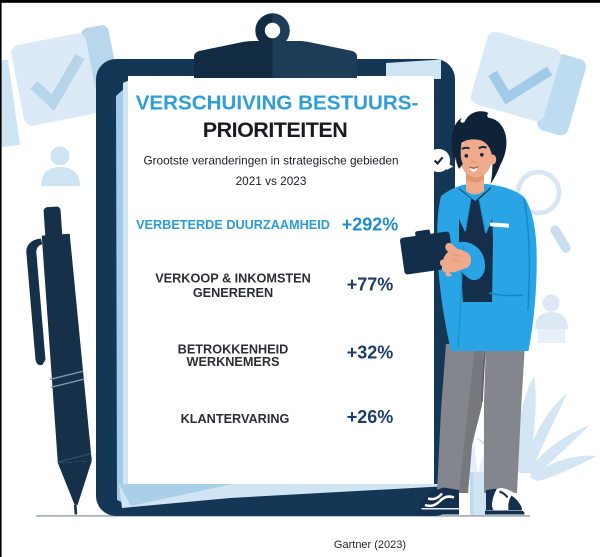  I want to click on svg-text: PRIORITEITEN, so click(275, 130).